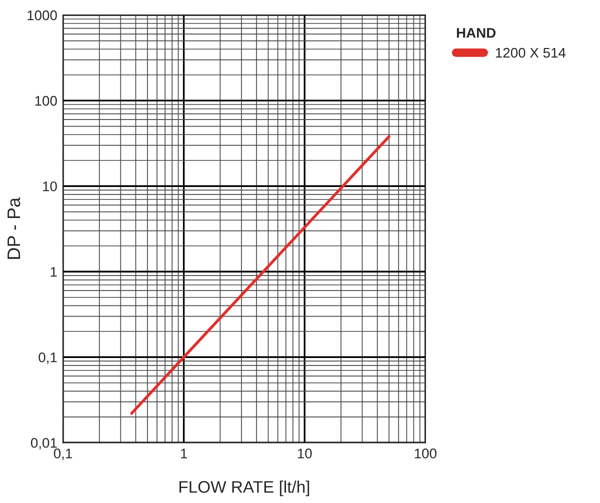 Image resolution: width=600 pixels, height=503 pixels. What do you see at coordinates (245, 488) in the screenshot?
I see `x-axis-title: FLOW RATE [lt/h]` at bounding box center [245, 488].